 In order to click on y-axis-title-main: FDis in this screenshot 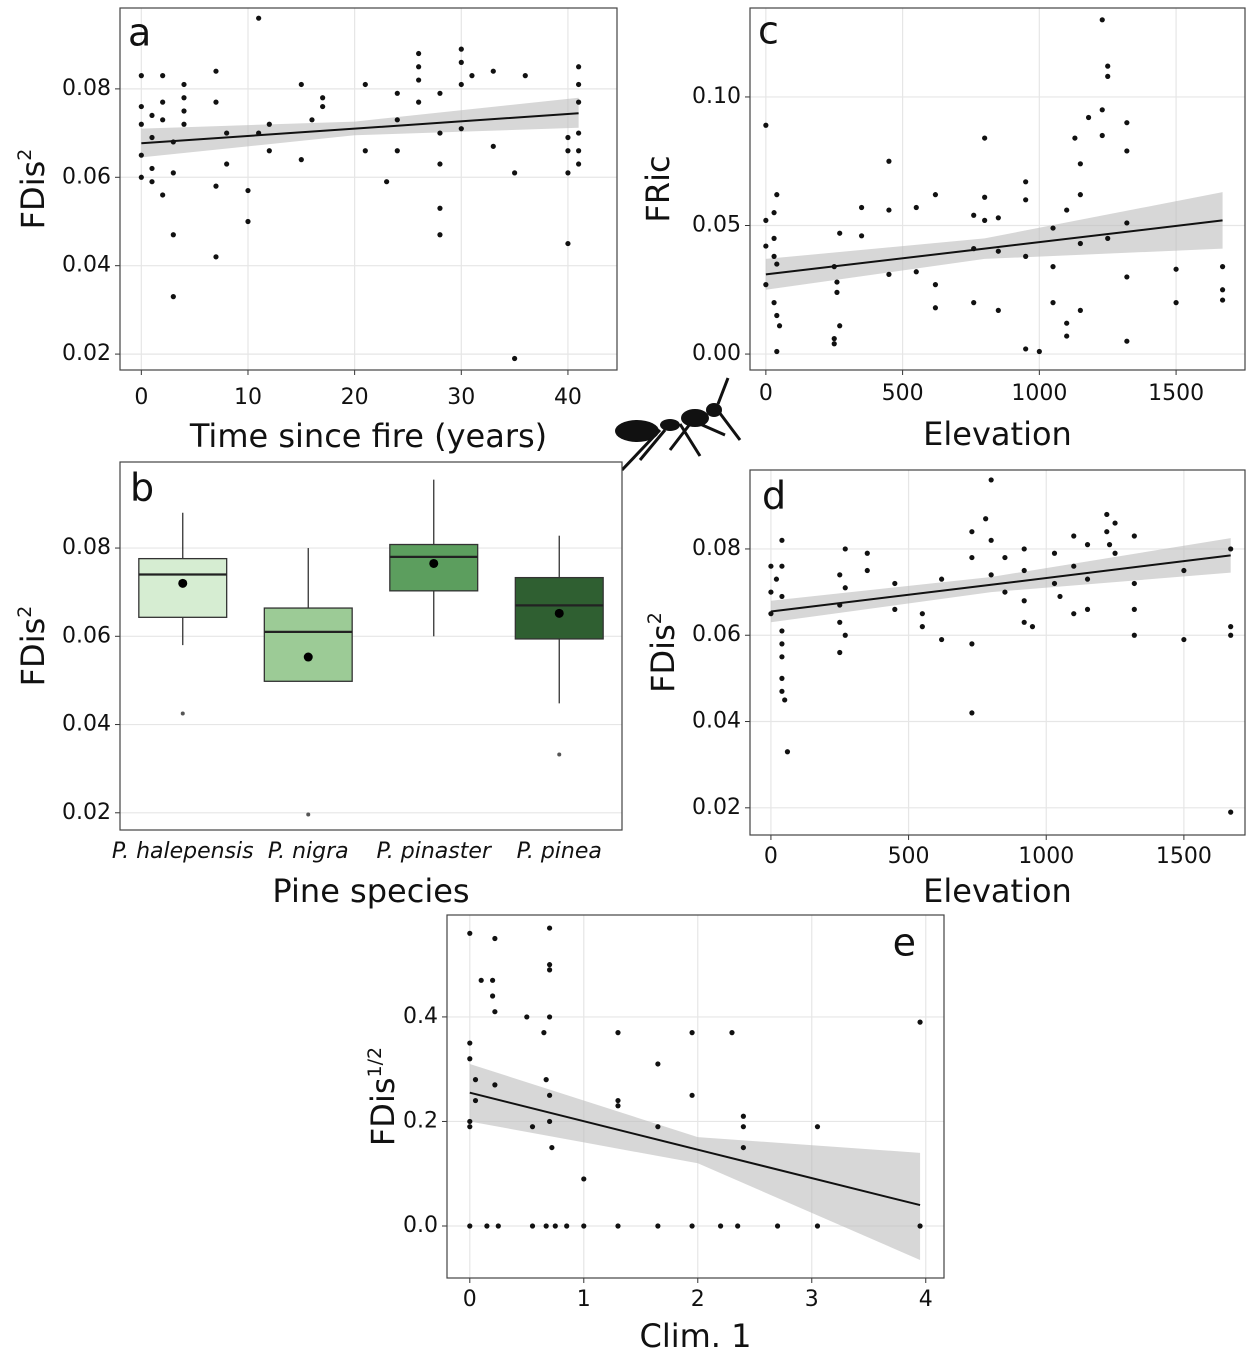, I will do `click(33, 195)`.